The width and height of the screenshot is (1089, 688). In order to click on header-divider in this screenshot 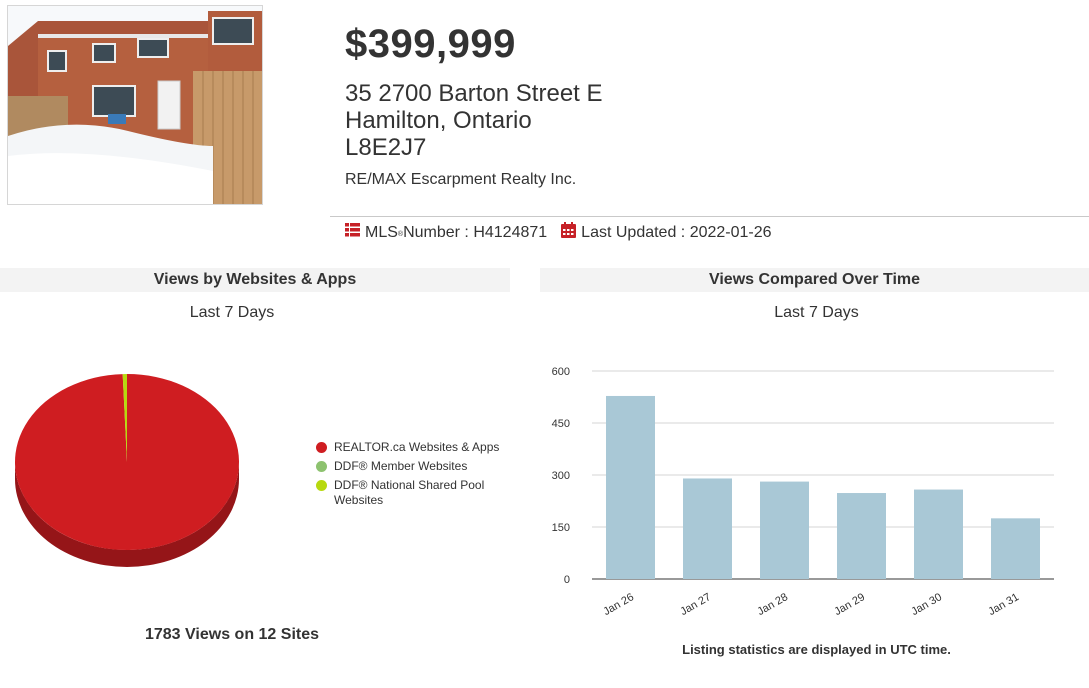, I will do `click(709, 216)`.